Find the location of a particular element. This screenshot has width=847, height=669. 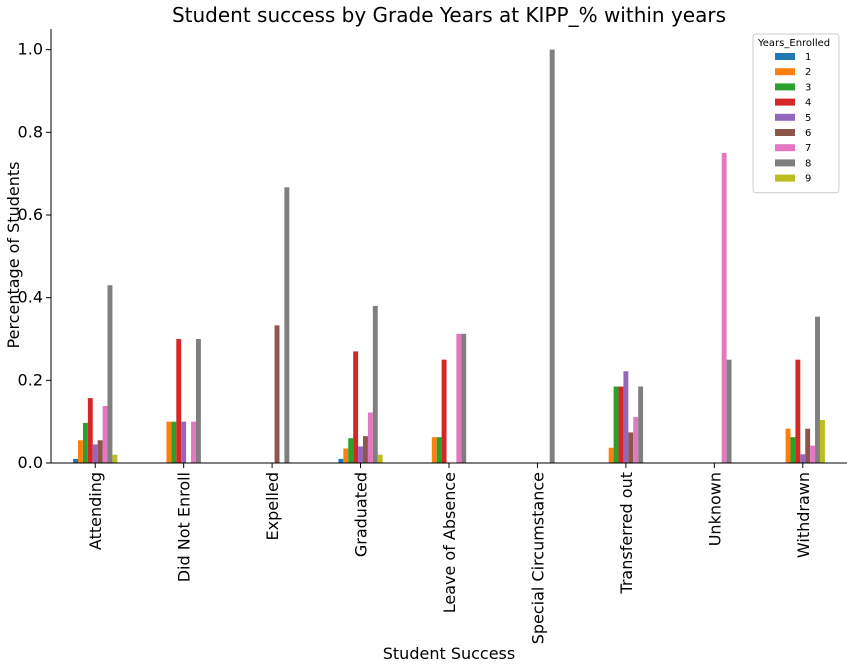

legend-title: Years_Enrolled is located at coordinates (793, 43).